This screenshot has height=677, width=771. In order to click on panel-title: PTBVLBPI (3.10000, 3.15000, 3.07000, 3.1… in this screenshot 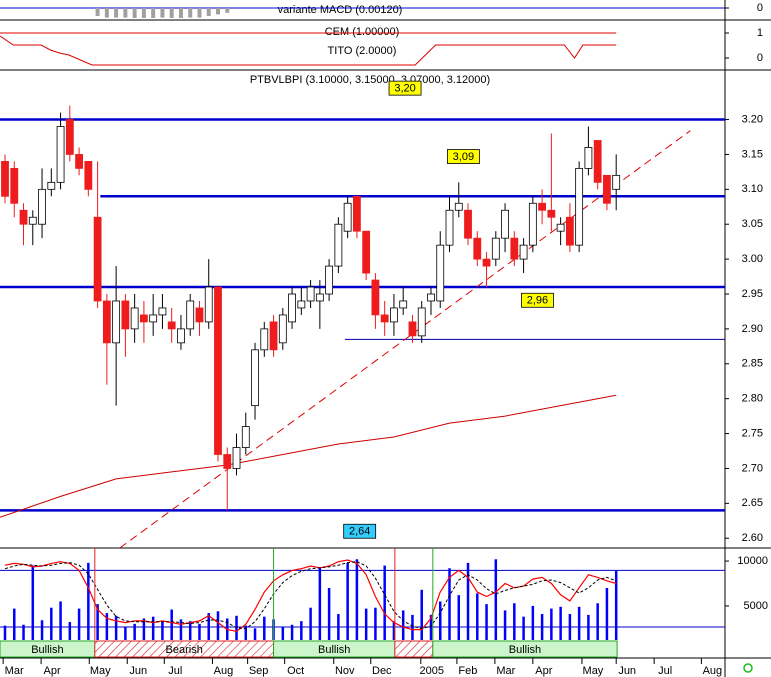, I will do `click(370, 80)`.